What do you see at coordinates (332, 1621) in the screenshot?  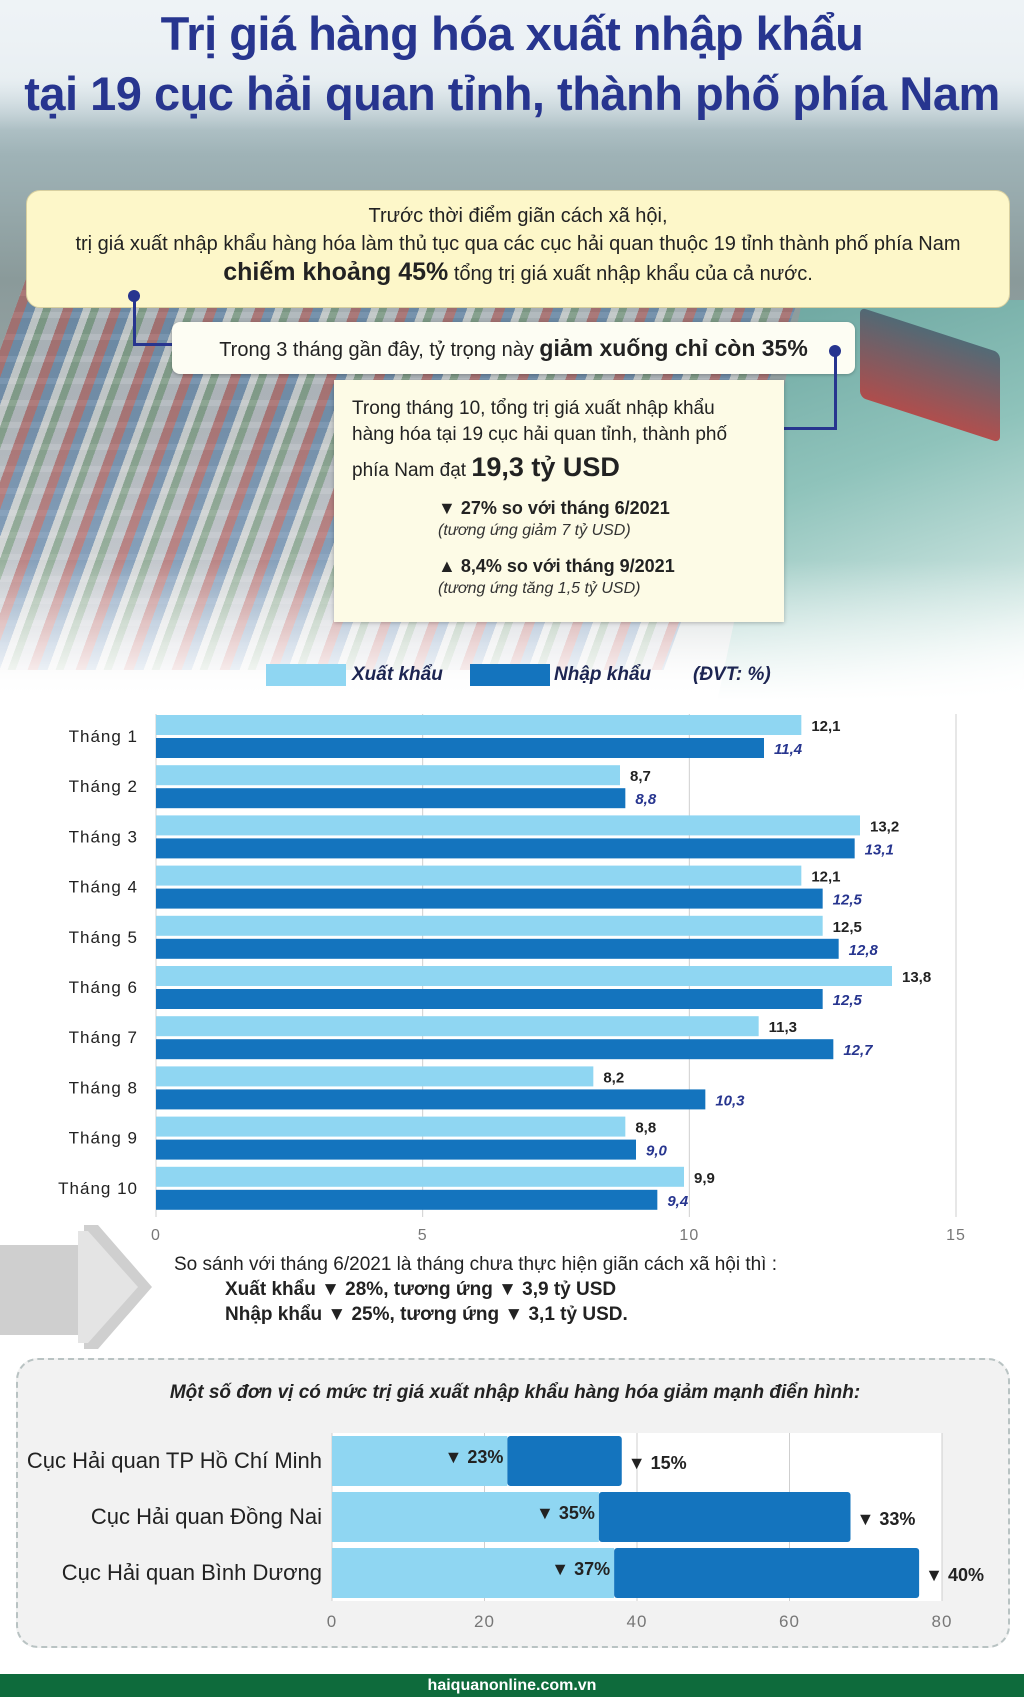 I see `x-tick-label: 0` at bounding box center [332, 1621].